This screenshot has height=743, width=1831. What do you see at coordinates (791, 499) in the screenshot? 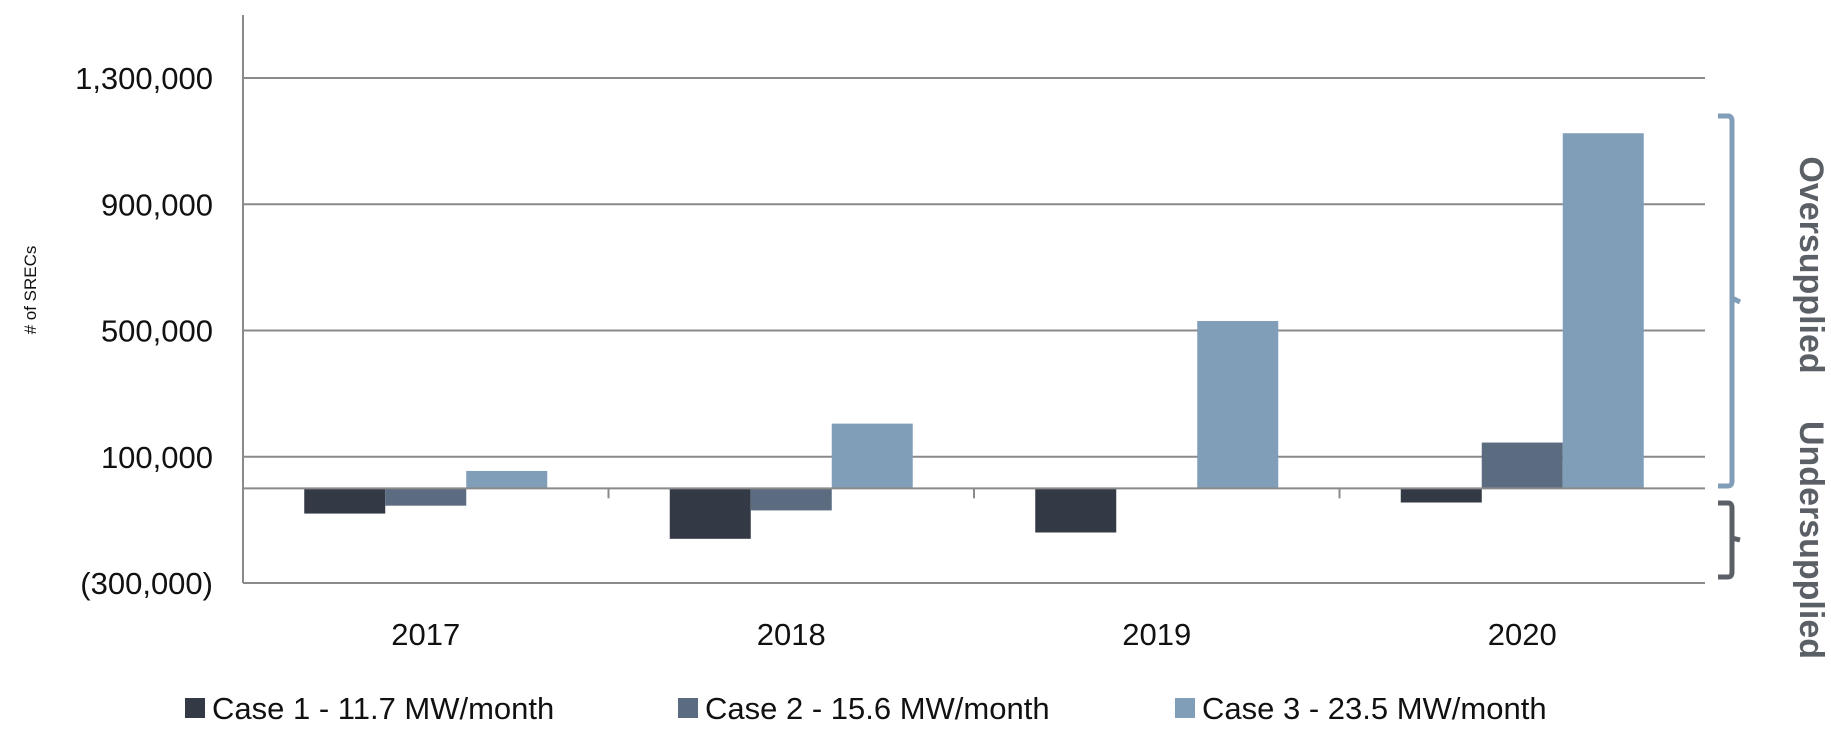
I see `bar-2018-case2` at bounding box center [791, 499].